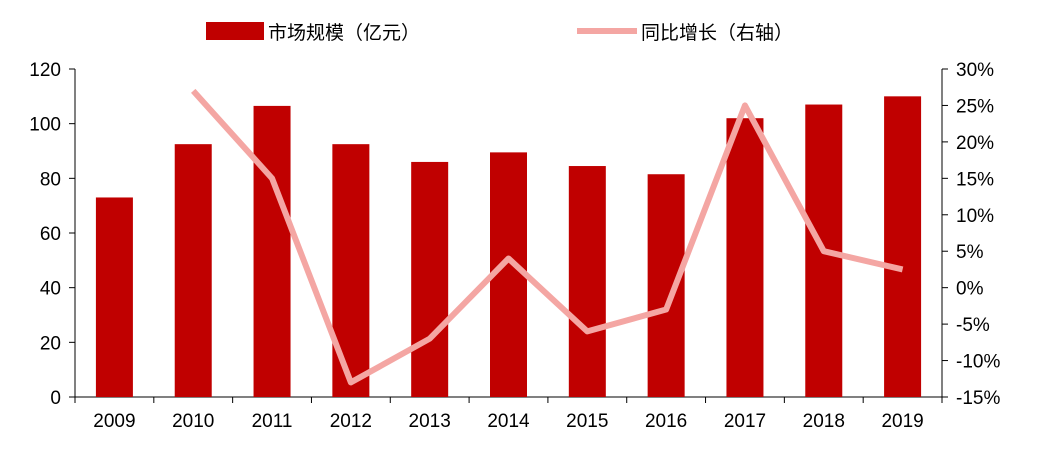  Describe the element at coordinates (50, 343) in the screenshot. I see `y-left-tick-label: 20` at that location.